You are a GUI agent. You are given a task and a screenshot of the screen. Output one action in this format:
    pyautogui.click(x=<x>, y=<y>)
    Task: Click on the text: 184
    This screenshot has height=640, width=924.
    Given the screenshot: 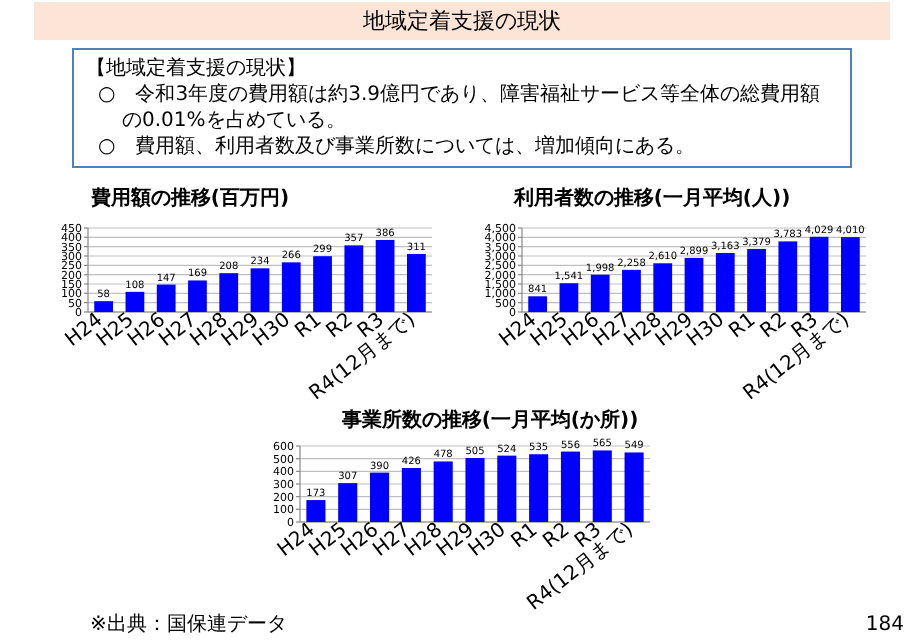 What is the action you would take?
    pyautogui.click(x=884, y=625)
    